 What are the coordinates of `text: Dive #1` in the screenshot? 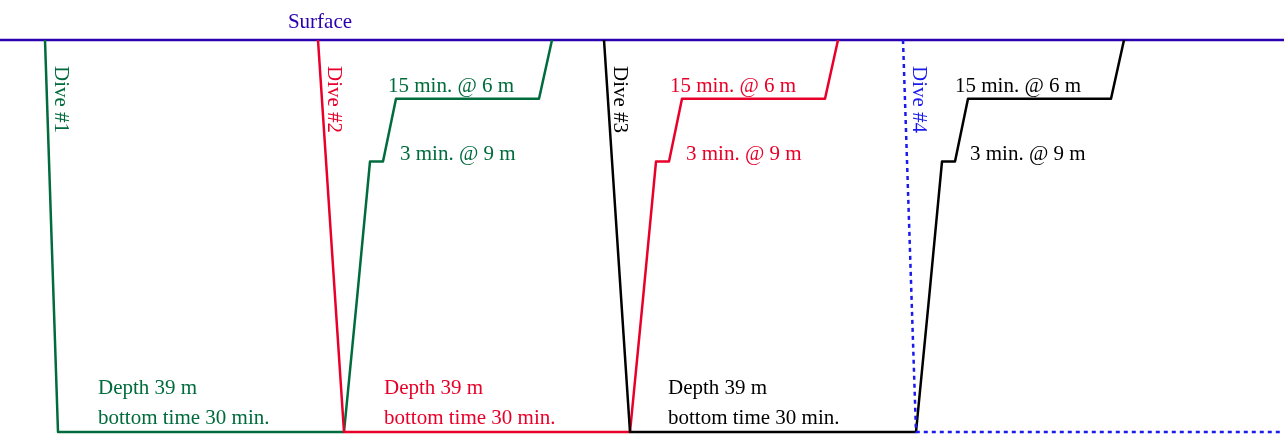 It's located at (62, 100).